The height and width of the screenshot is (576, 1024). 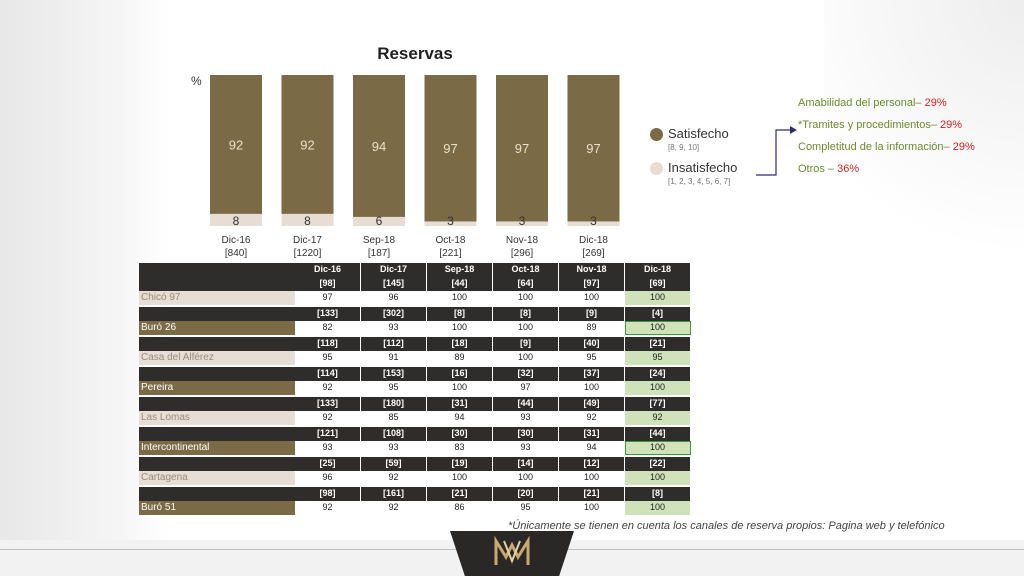 I want to click on x-tick-label: Dic-17, so click(x=307, y=240).